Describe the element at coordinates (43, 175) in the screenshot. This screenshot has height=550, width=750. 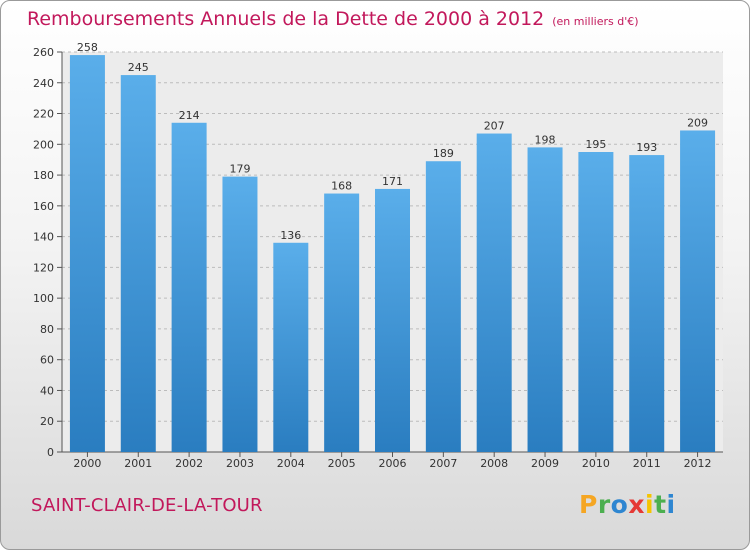
I see `y-tick-label: 180` at that location.